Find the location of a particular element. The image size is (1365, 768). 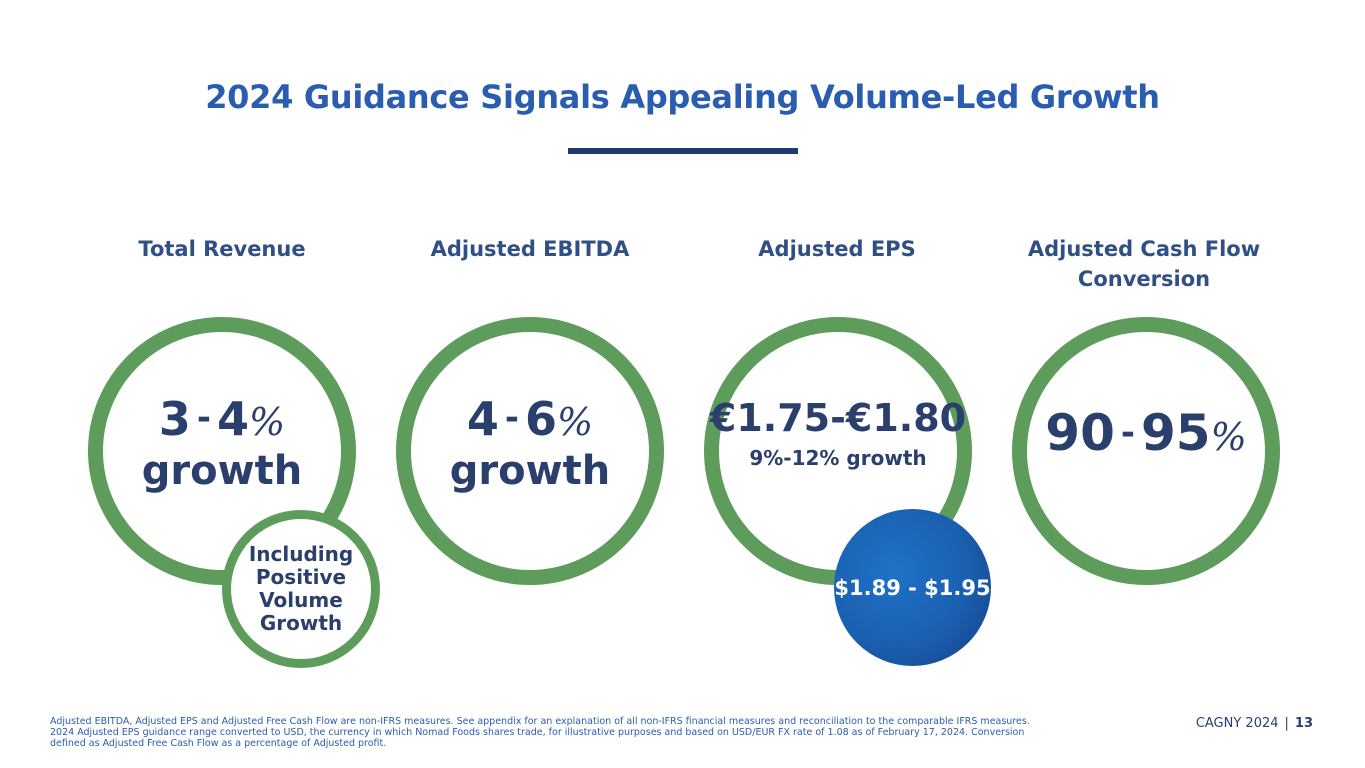

badge-line-2: Positive is located at coordinates (301, 577).